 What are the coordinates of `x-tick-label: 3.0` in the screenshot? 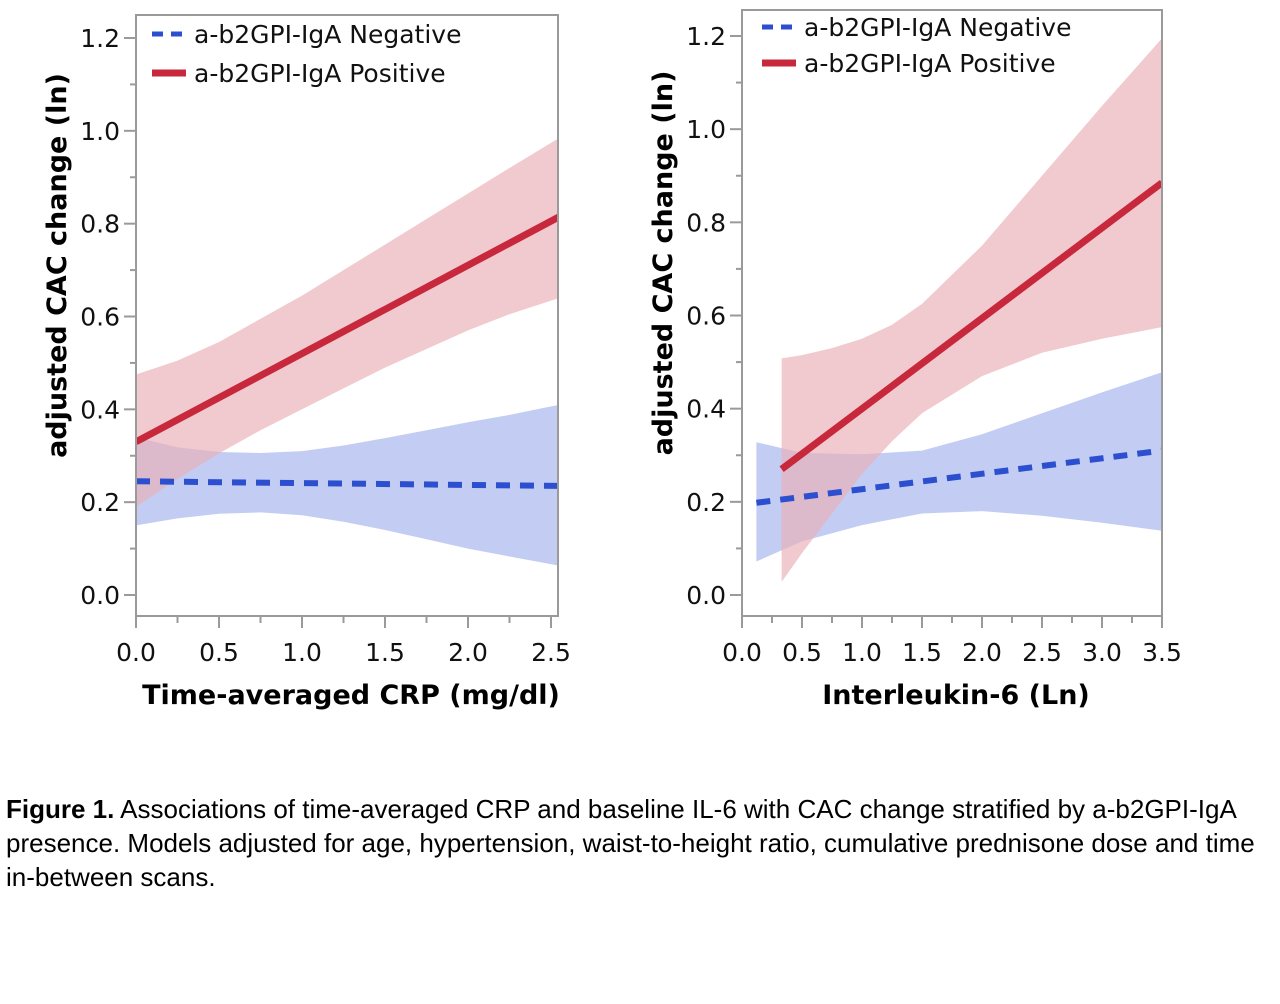 It's located at (1102, 652).